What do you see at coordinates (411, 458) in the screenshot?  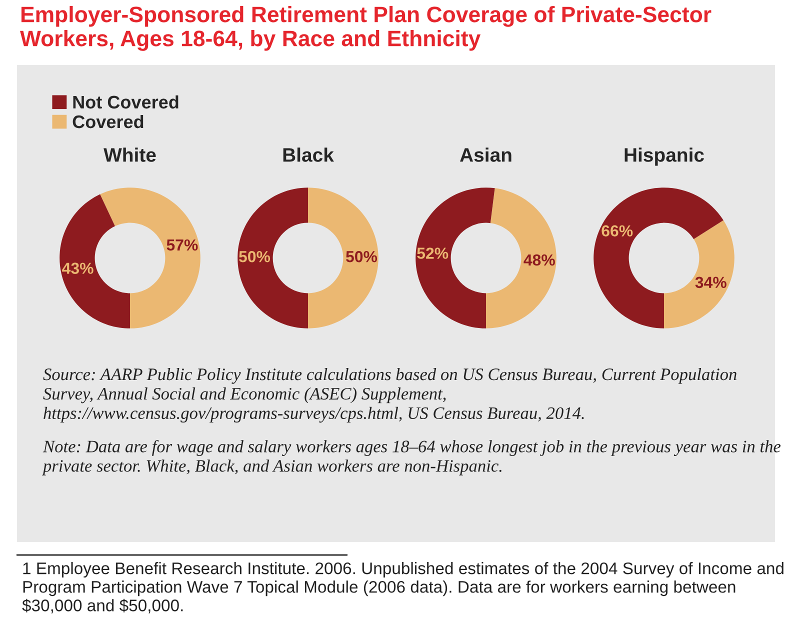 I see `text: Note: Data are for wage and salary workers ages 18–64 whose longest job in the previous year was in the private sector. White, Black, and Asian workers are non-Hispanic.` at bounding box center [411, 458].